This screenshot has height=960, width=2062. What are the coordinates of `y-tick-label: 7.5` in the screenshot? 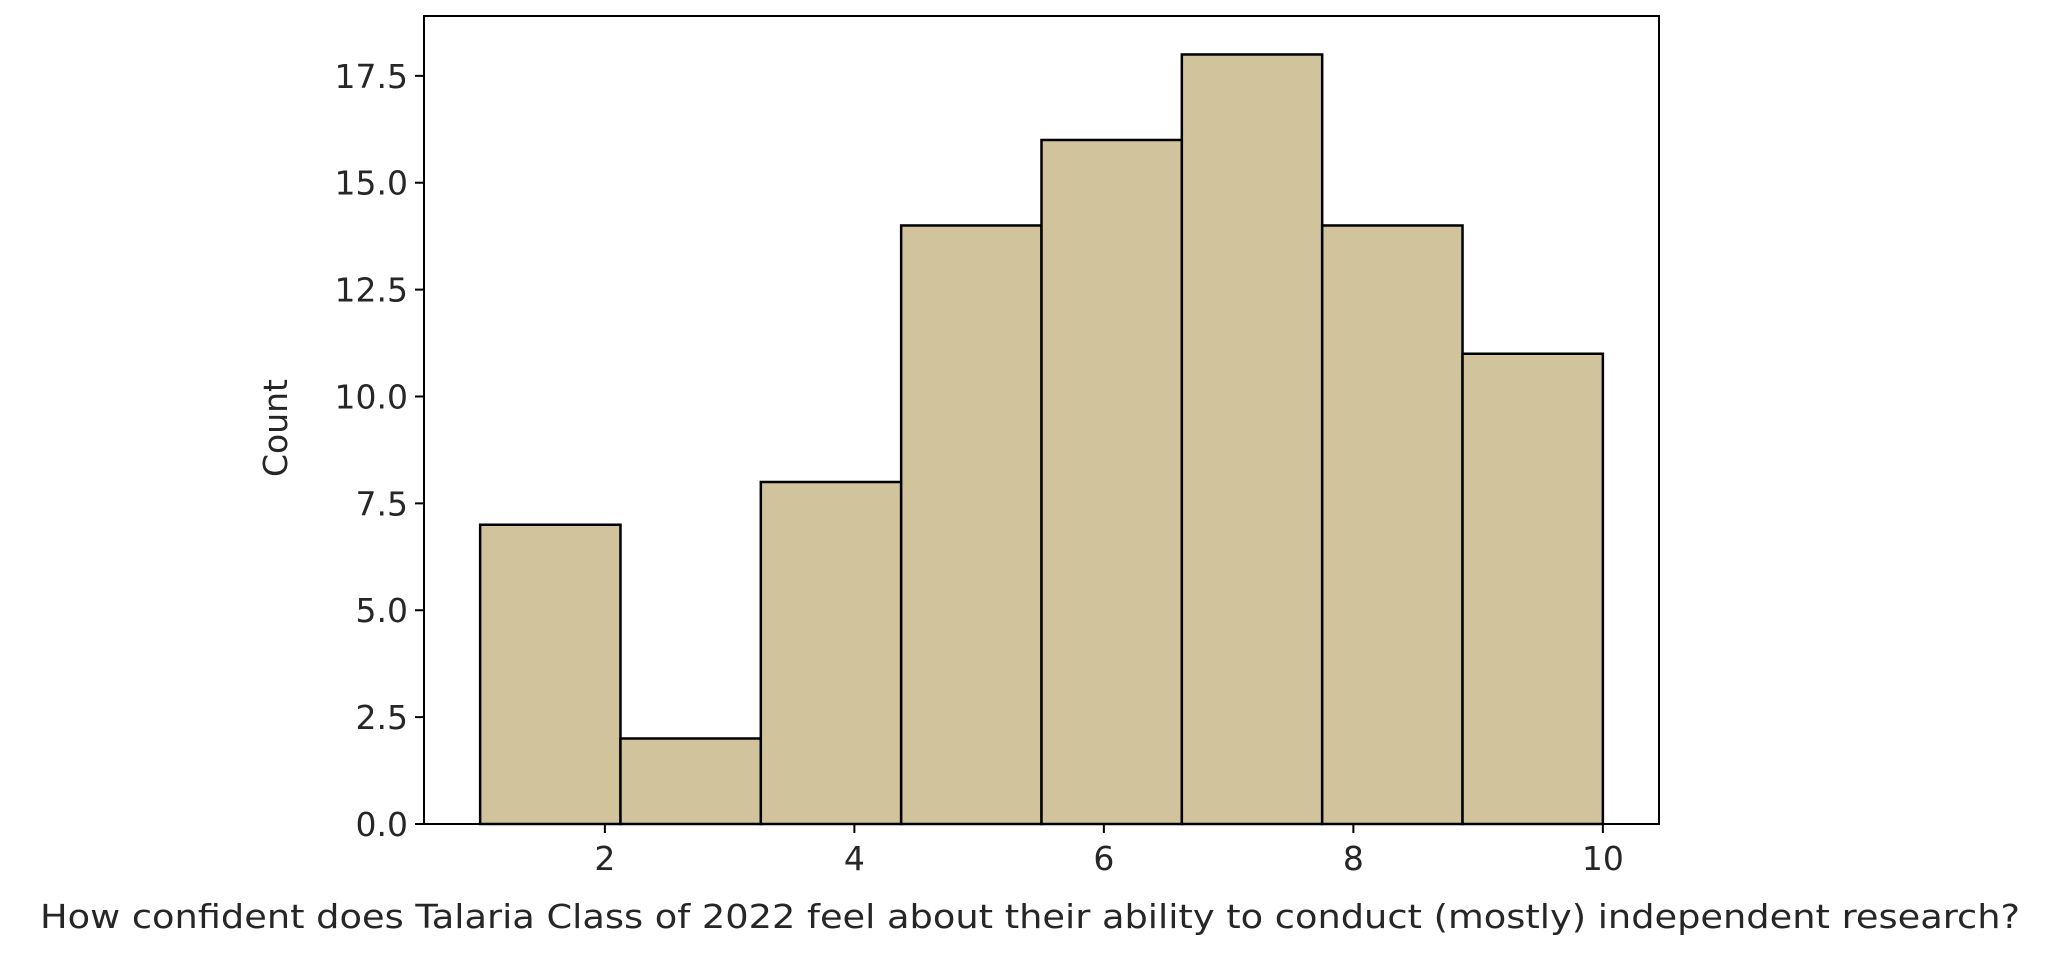 It's located at (382, 503).